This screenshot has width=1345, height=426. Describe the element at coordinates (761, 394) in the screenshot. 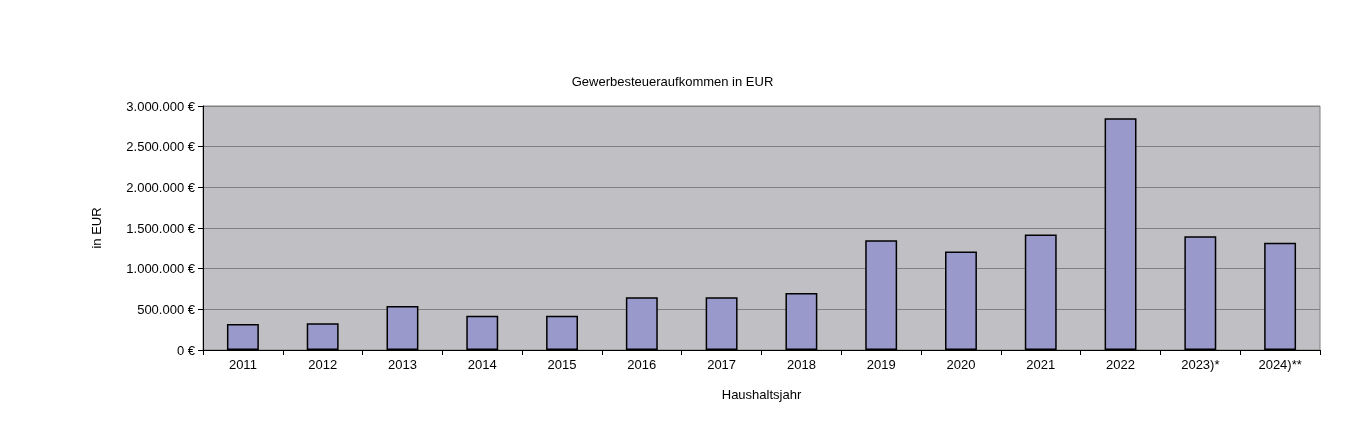

I see `x-axis-title: Haushaltsjahr` at that location.